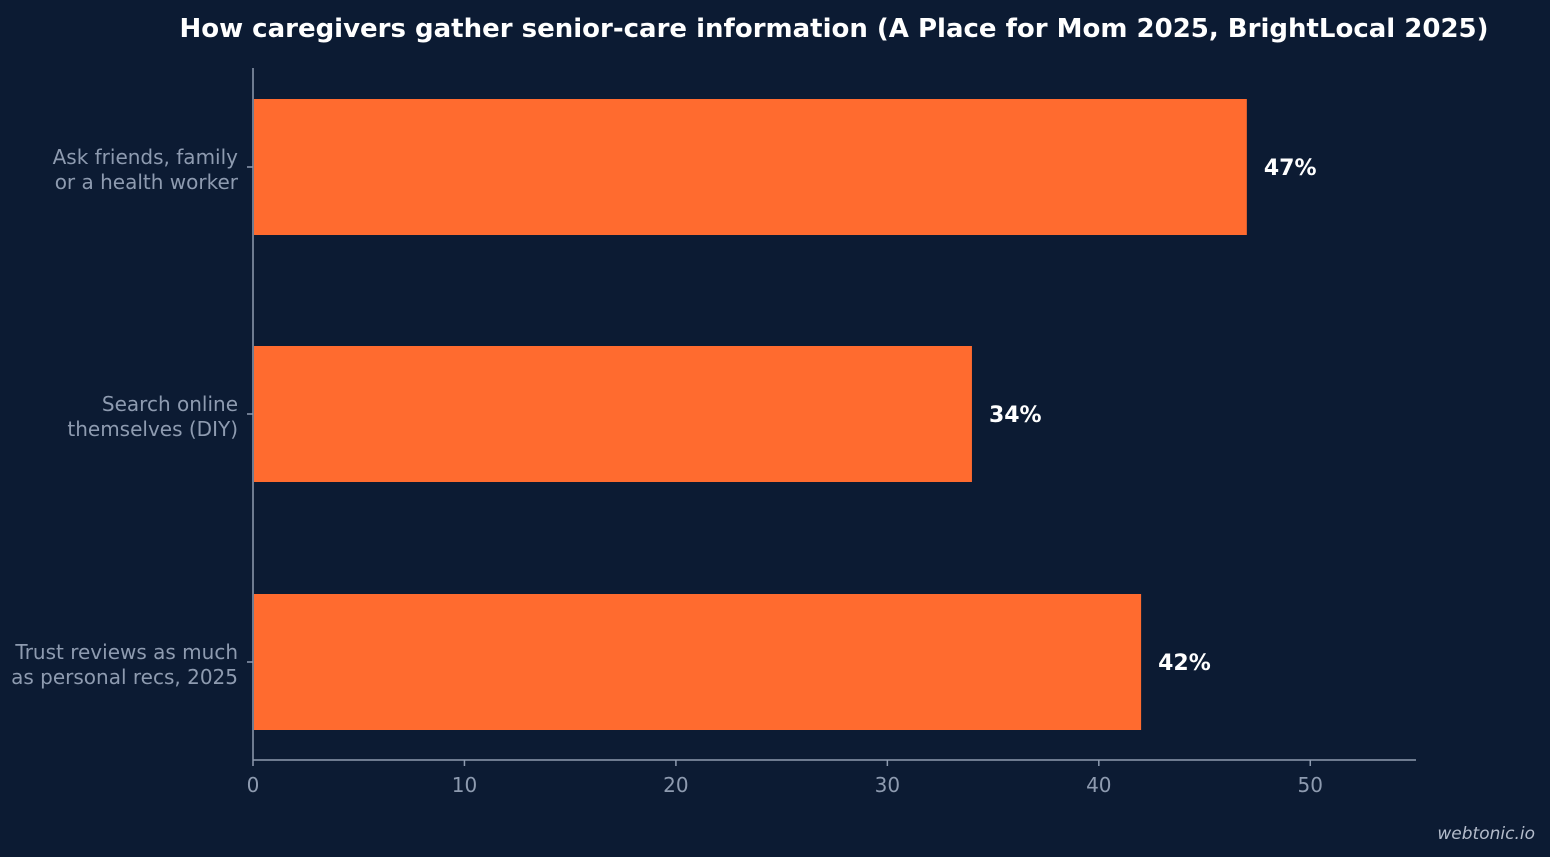  I want to click on x-tick-label: 50, so click(1310, 785).